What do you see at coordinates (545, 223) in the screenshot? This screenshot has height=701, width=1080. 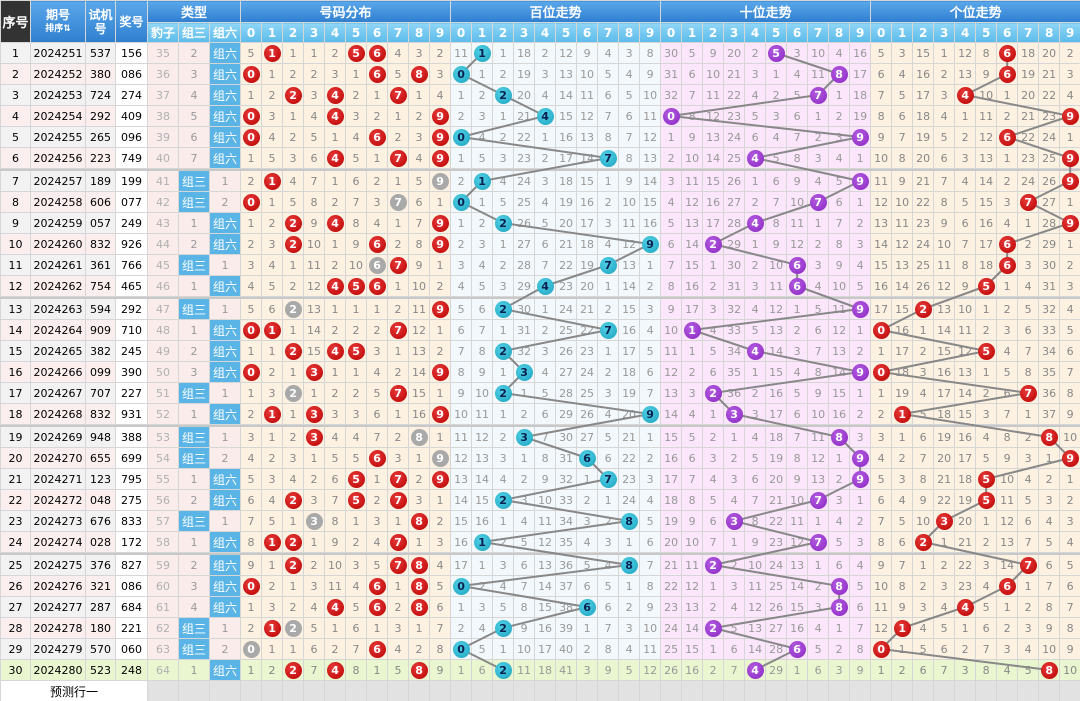 I see `hundreds-cell-4: 5` at bounding box center [545, 223].